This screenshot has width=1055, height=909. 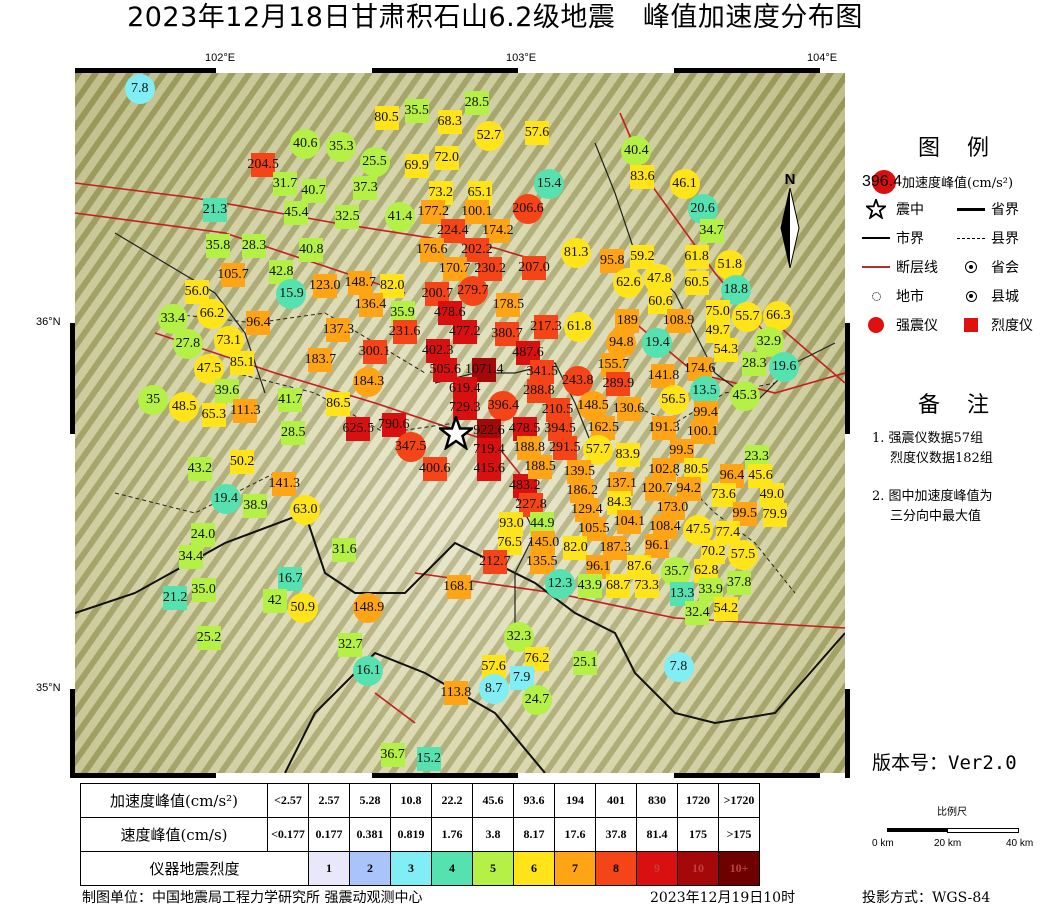 What do you see at coordinates (296, 213) in the screenshot?
I see `intensity-meter-station: 45.4` at bounding box center [296, 213].